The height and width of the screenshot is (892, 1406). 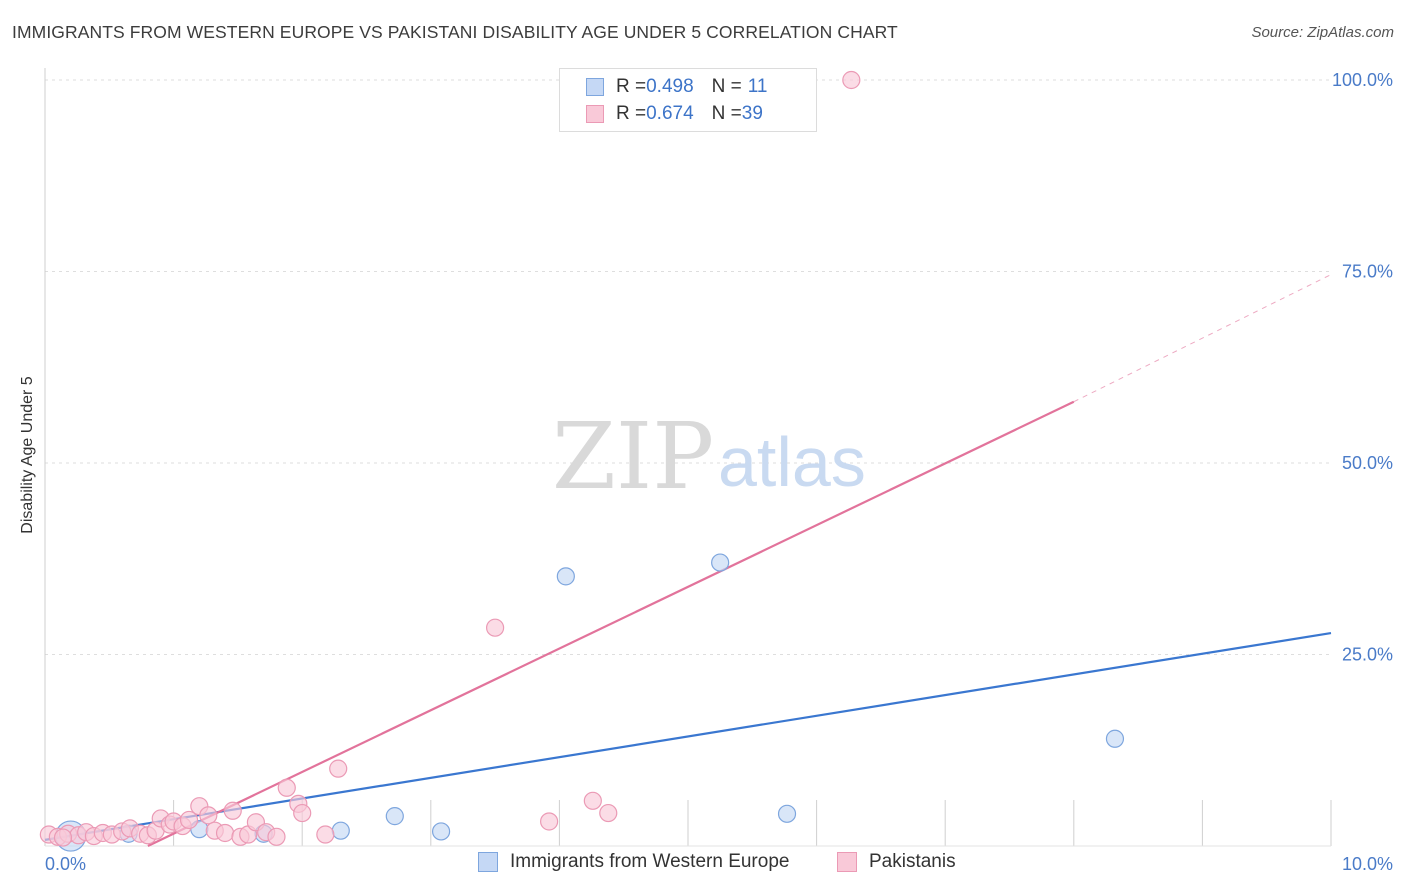 I want to click on watermark-atlas: atlas, so click(x=792, y=462).